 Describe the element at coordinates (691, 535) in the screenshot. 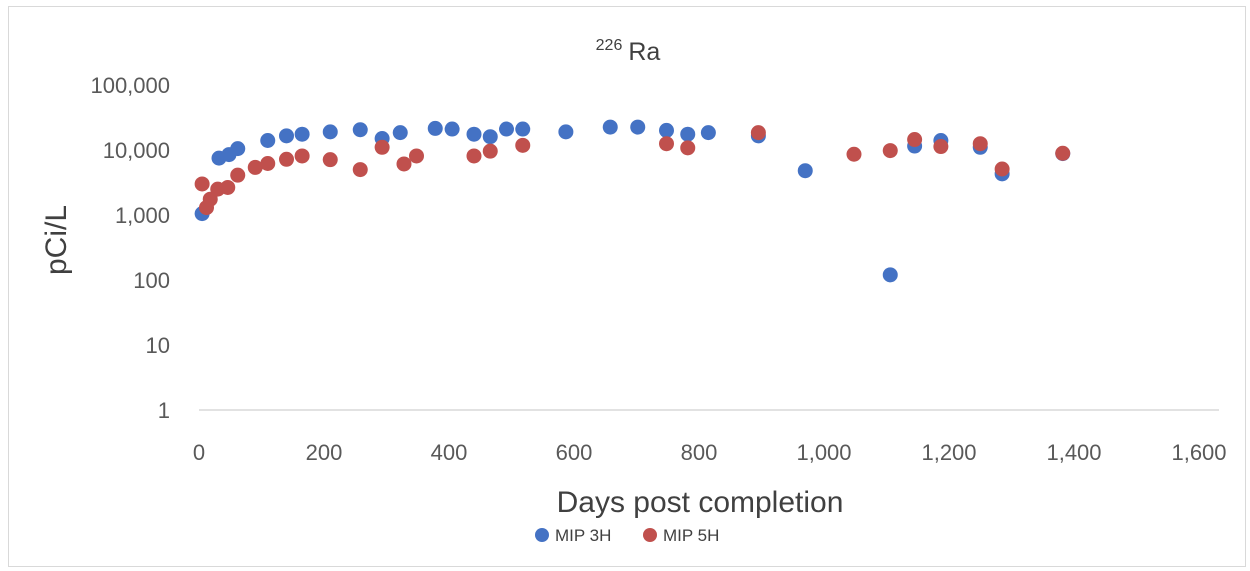

I see `legend-label: MIP 5H` at that location.